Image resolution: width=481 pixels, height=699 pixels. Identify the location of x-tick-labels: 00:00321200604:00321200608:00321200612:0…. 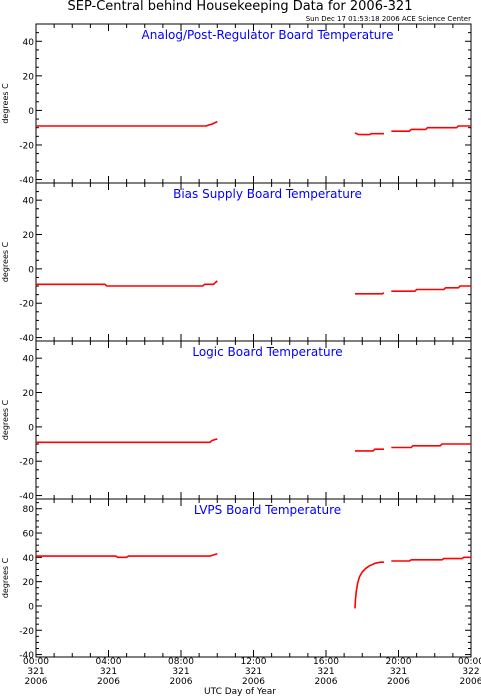
(252, 672).